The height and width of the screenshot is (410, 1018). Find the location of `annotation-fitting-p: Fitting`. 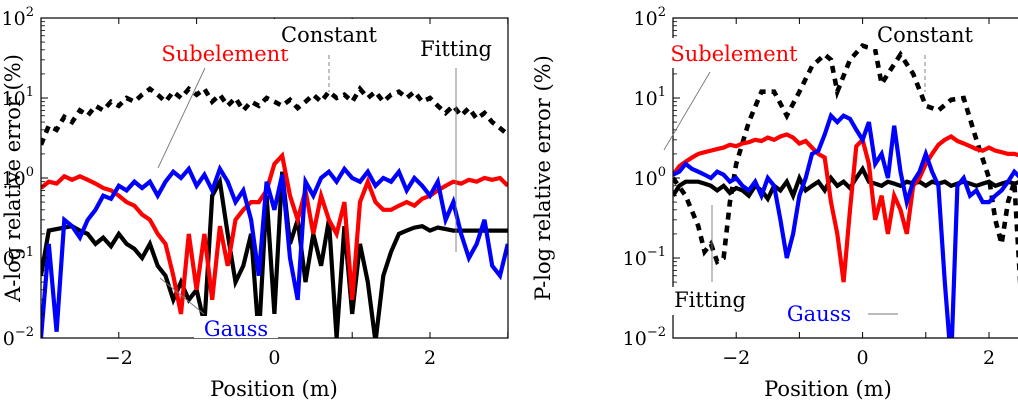

annotation-fitting-p: Fitting is located at coordinates (710, 300).